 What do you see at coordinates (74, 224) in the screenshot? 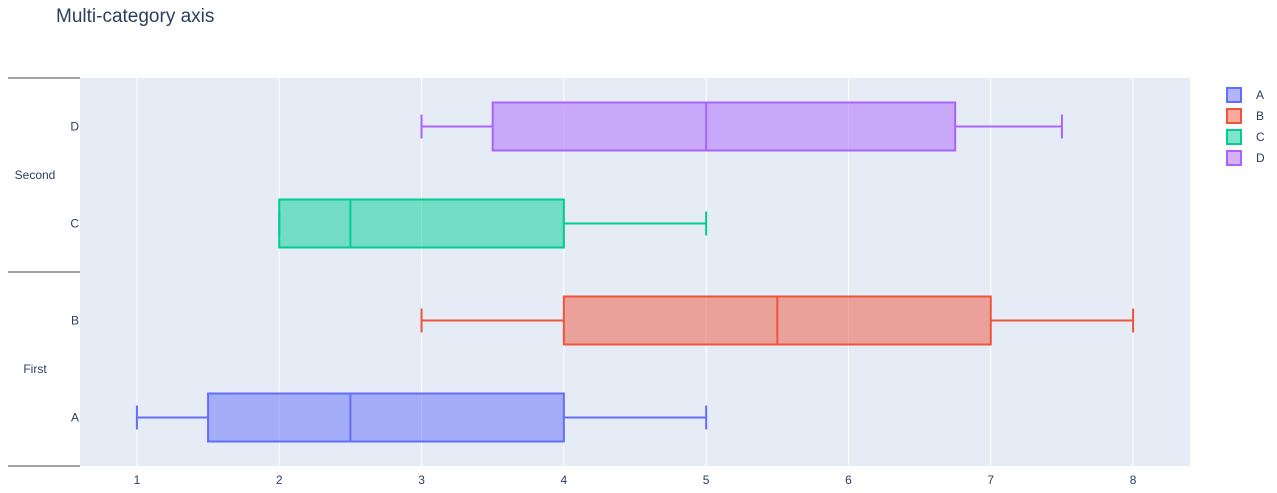
I see `y-category-label: C` at bounding box center [74, 224].